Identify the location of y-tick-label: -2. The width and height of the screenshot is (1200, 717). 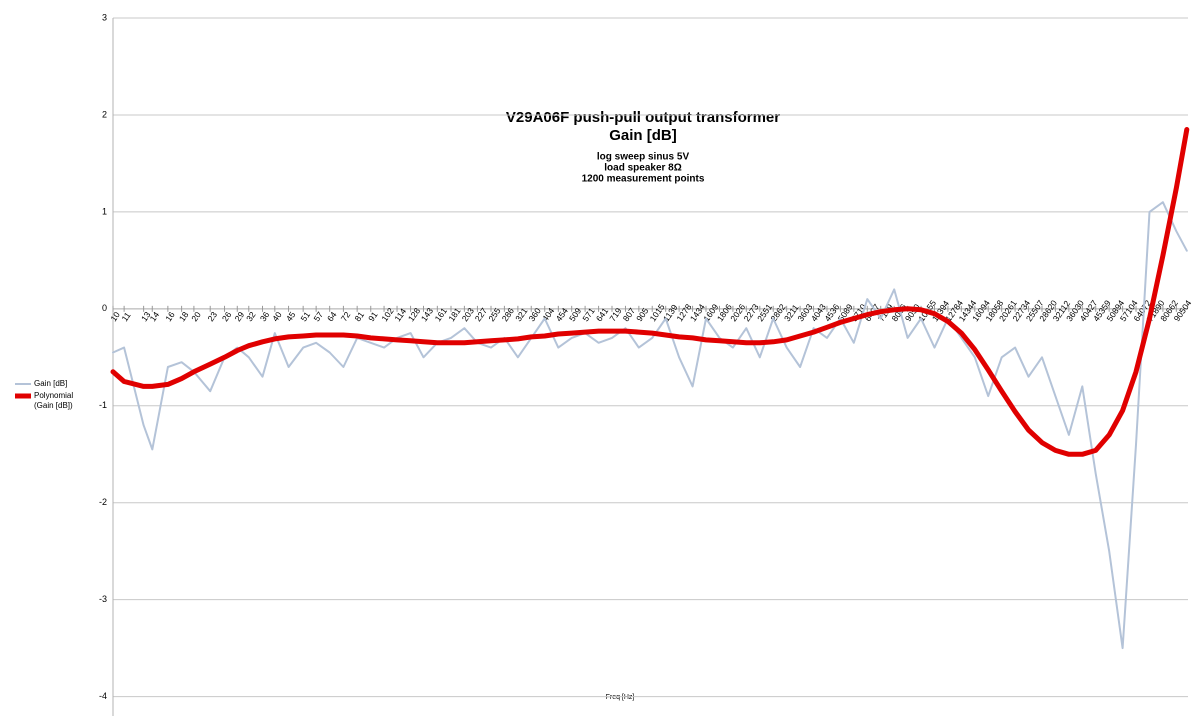
(103, 502).